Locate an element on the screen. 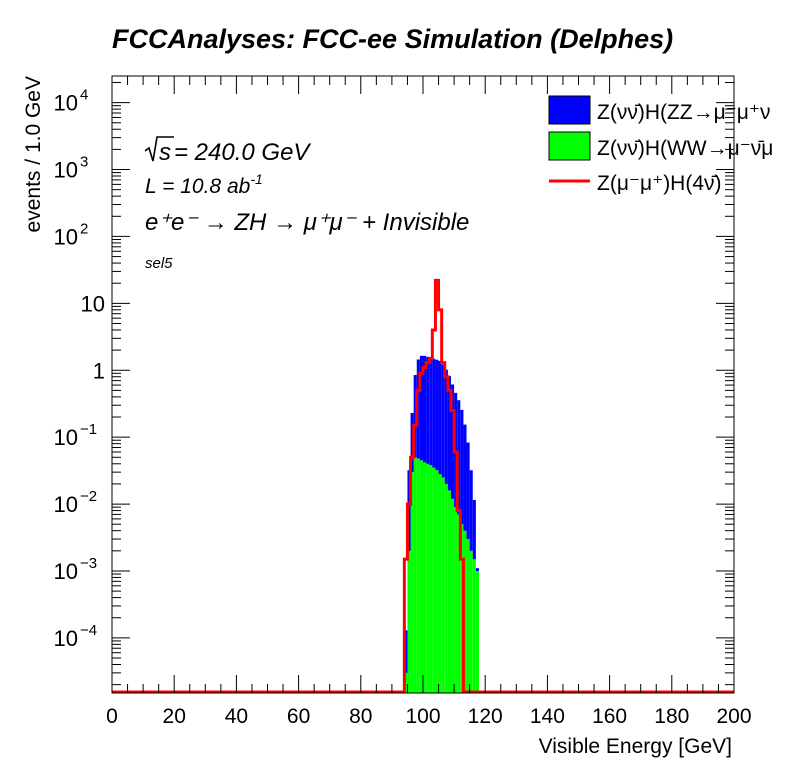  x-tick-label: 40 is located at coordinates (236, 716).